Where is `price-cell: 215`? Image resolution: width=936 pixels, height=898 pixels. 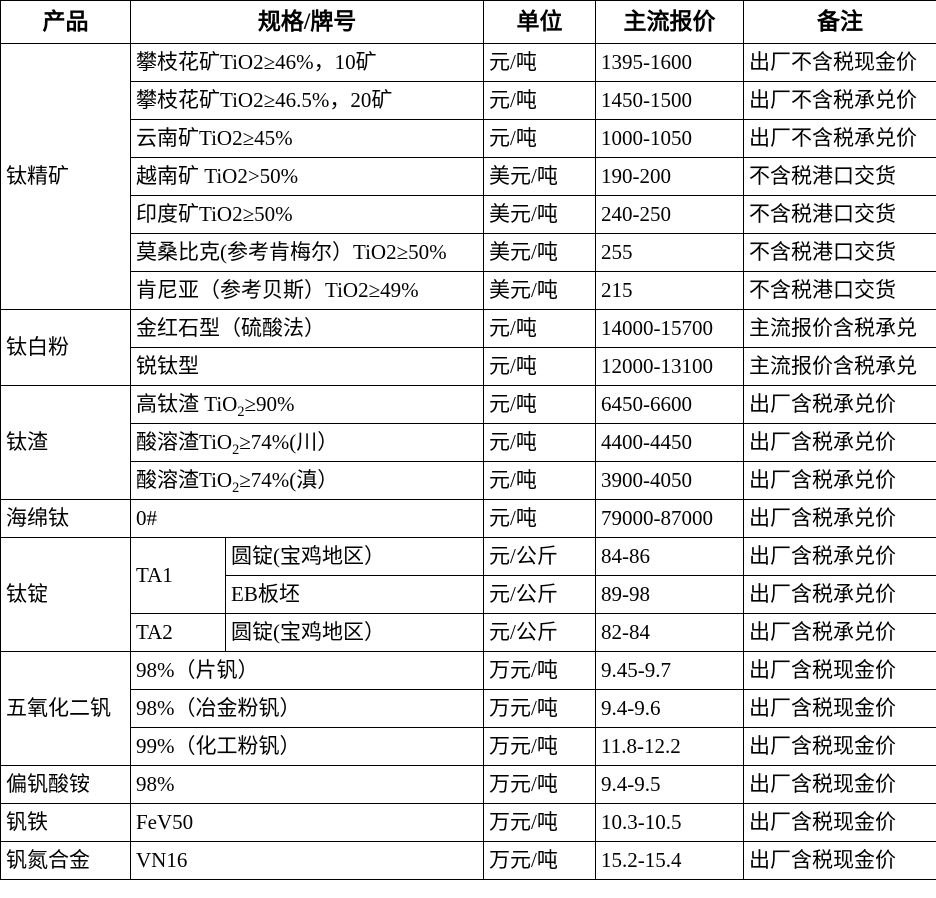
price-cell: 215 is located at coordinates (670, 290).